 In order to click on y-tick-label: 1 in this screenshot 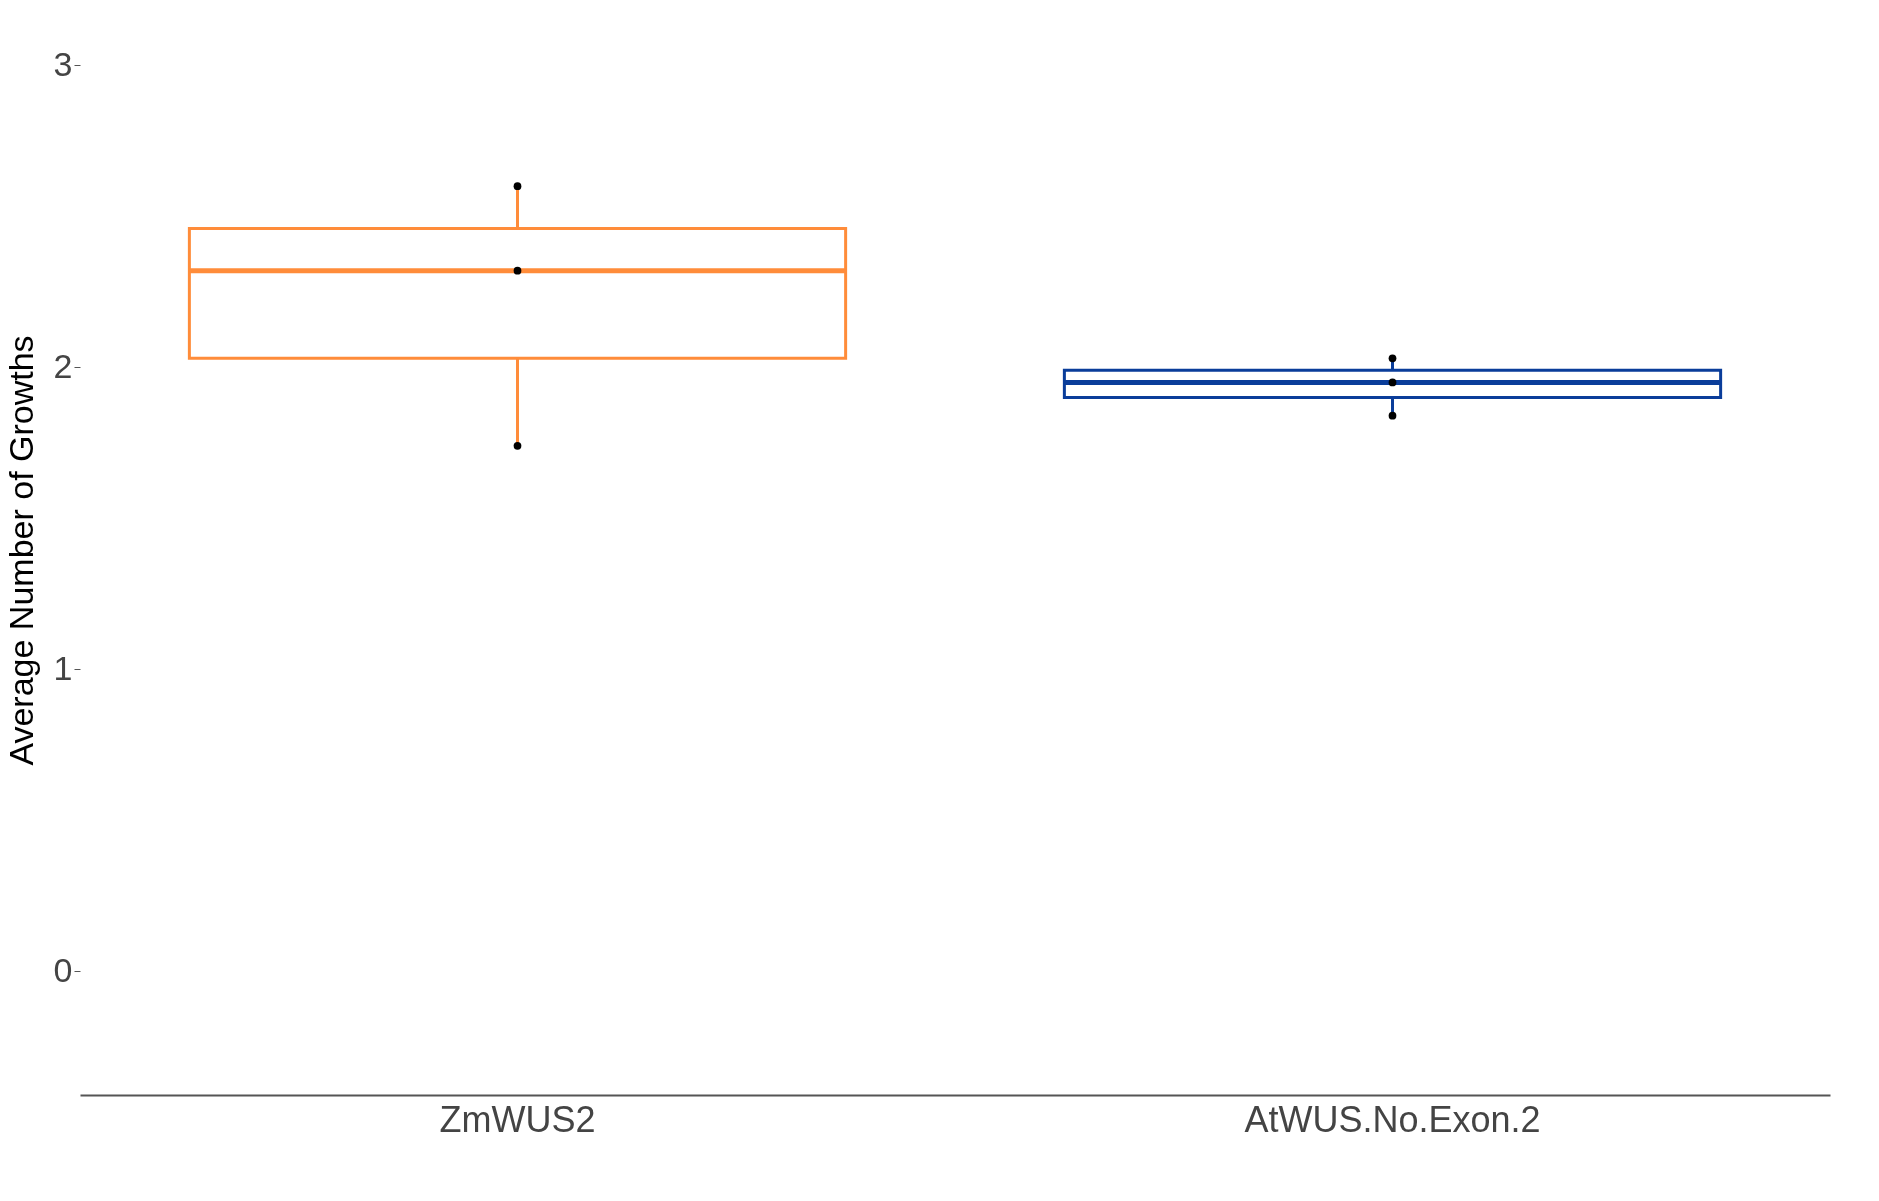, I will do `click(63, 667)`.